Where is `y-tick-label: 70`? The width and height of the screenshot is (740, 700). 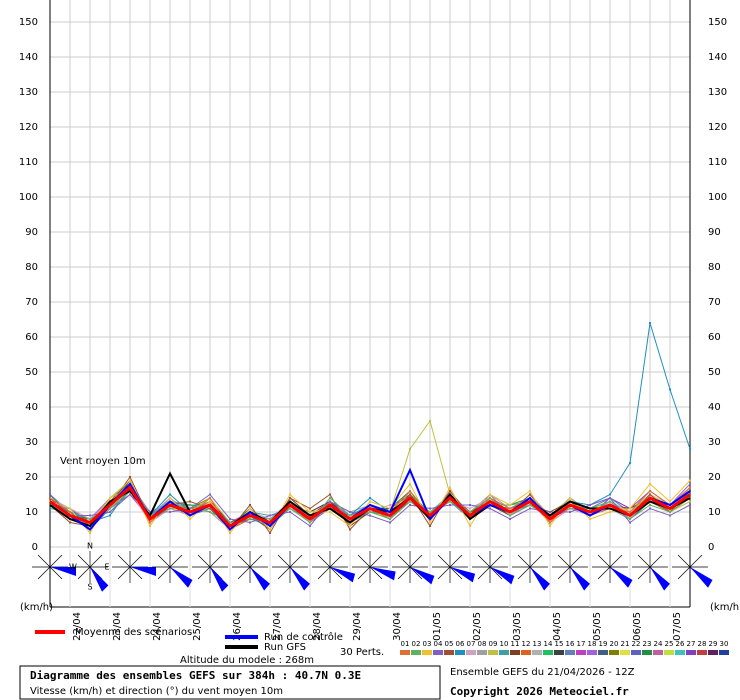
y-tick-label: 70 is located at coordinates (31, 302).